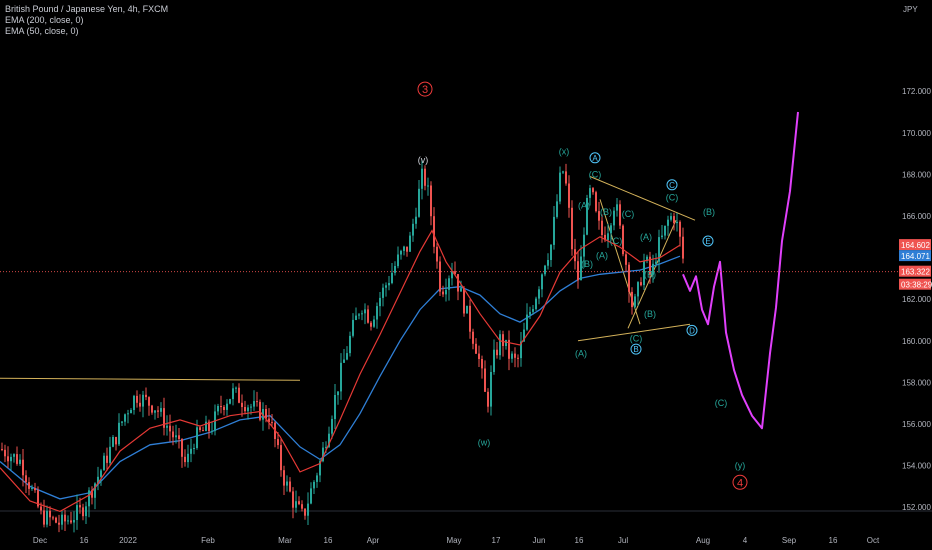 This screenshot has width=932, height=550. I want to click on price-label-text: 163.322, so click(915, 272).